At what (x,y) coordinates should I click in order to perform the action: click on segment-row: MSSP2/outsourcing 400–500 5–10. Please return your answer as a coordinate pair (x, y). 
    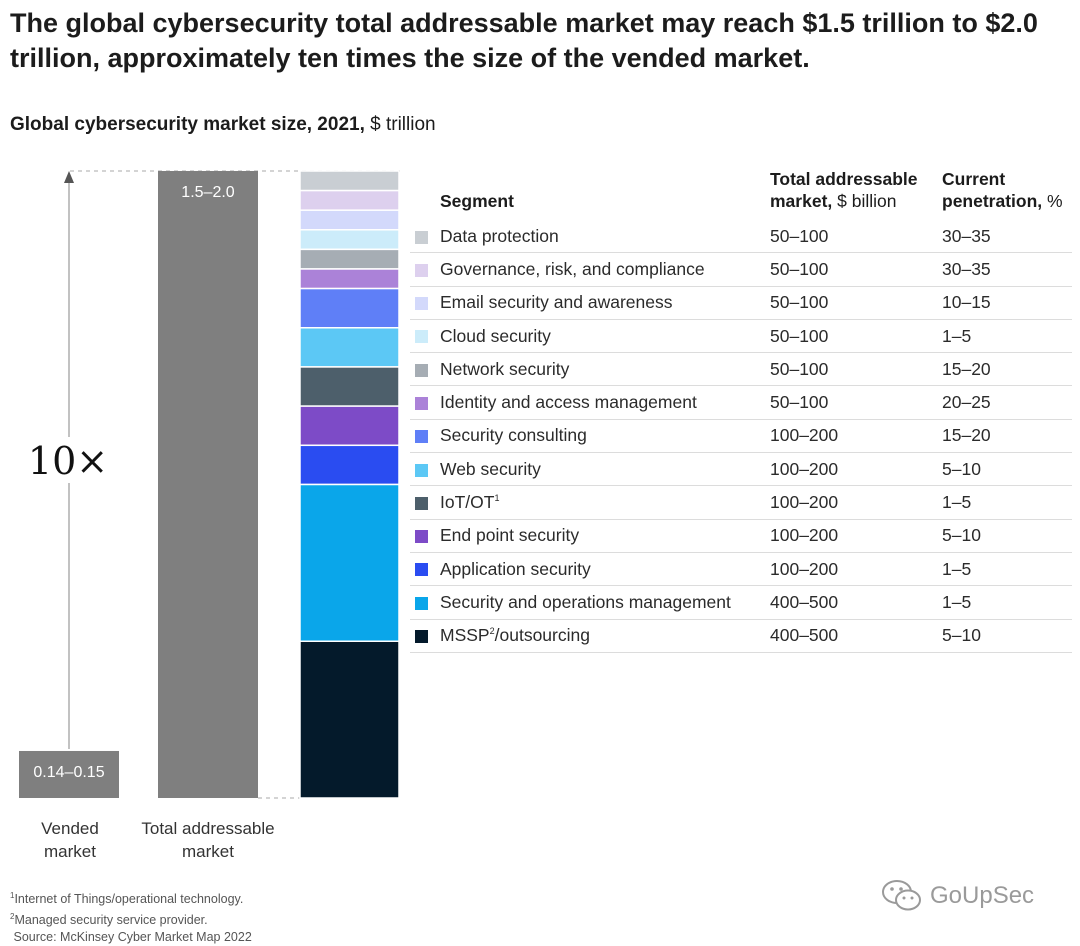
    Looking at the image, I should click on (741, 636).